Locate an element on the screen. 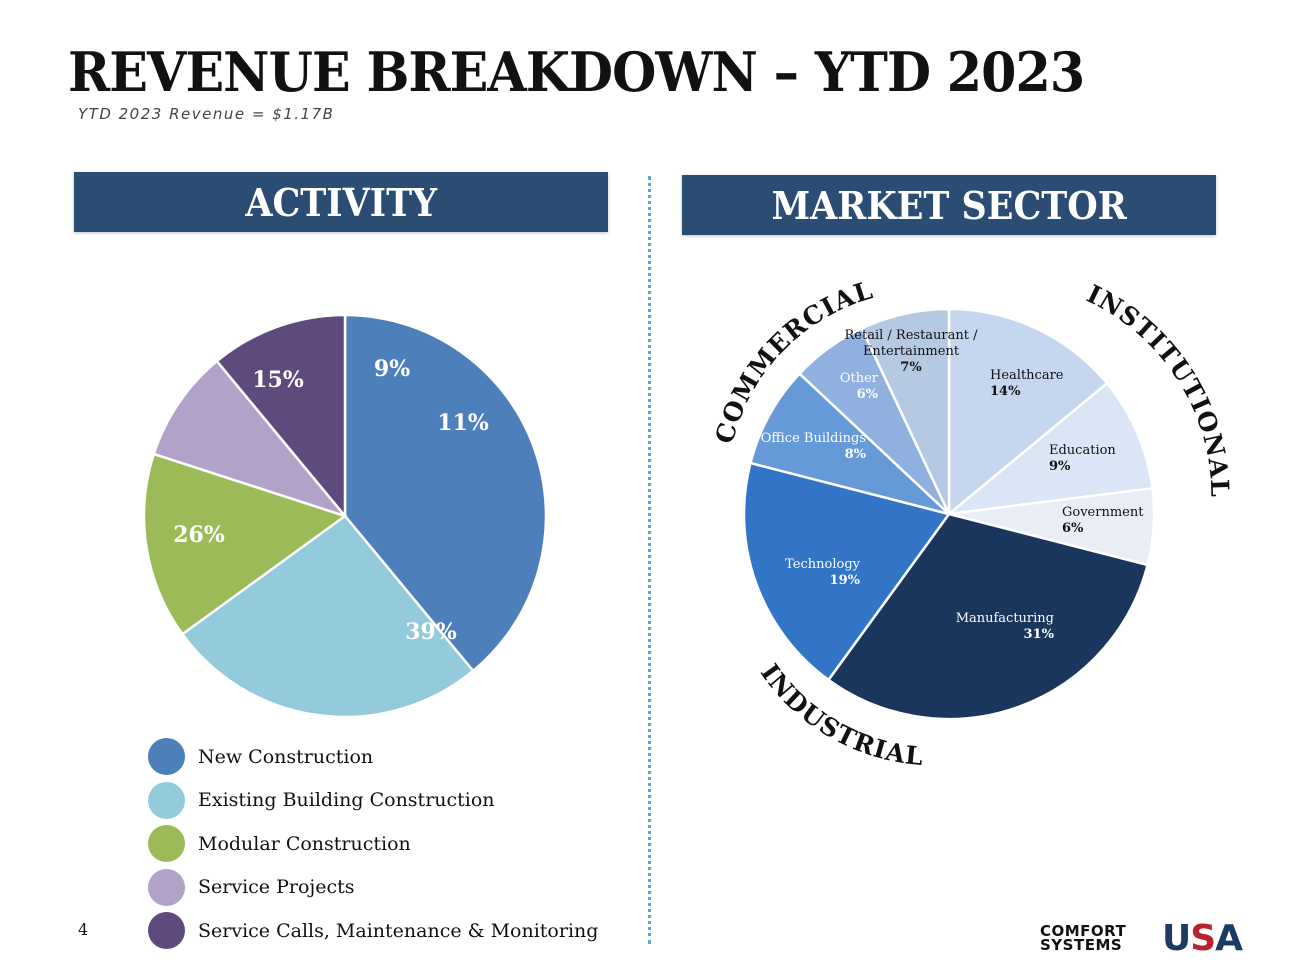 The image size is (1300, 975). market-label-manufacturing: Manufacturing 31% is located at coordinates (1005, 626).